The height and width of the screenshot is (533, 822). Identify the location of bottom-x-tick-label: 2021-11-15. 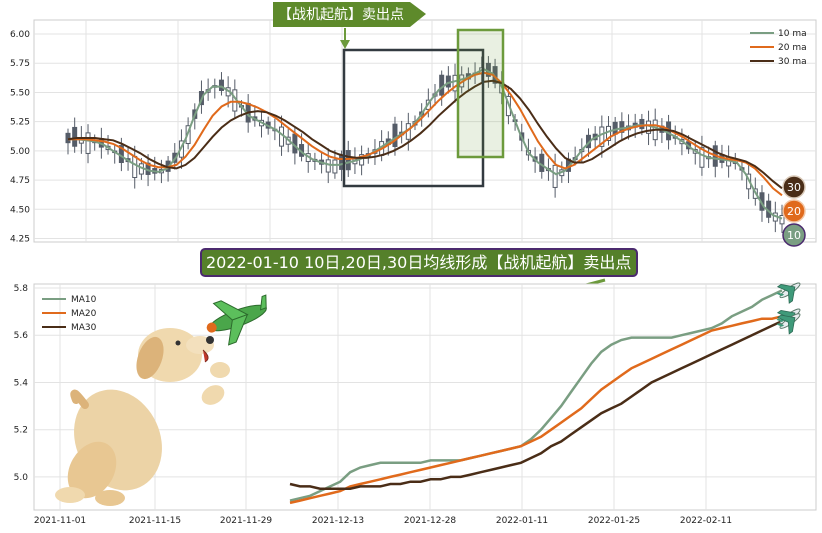
(155, 521).